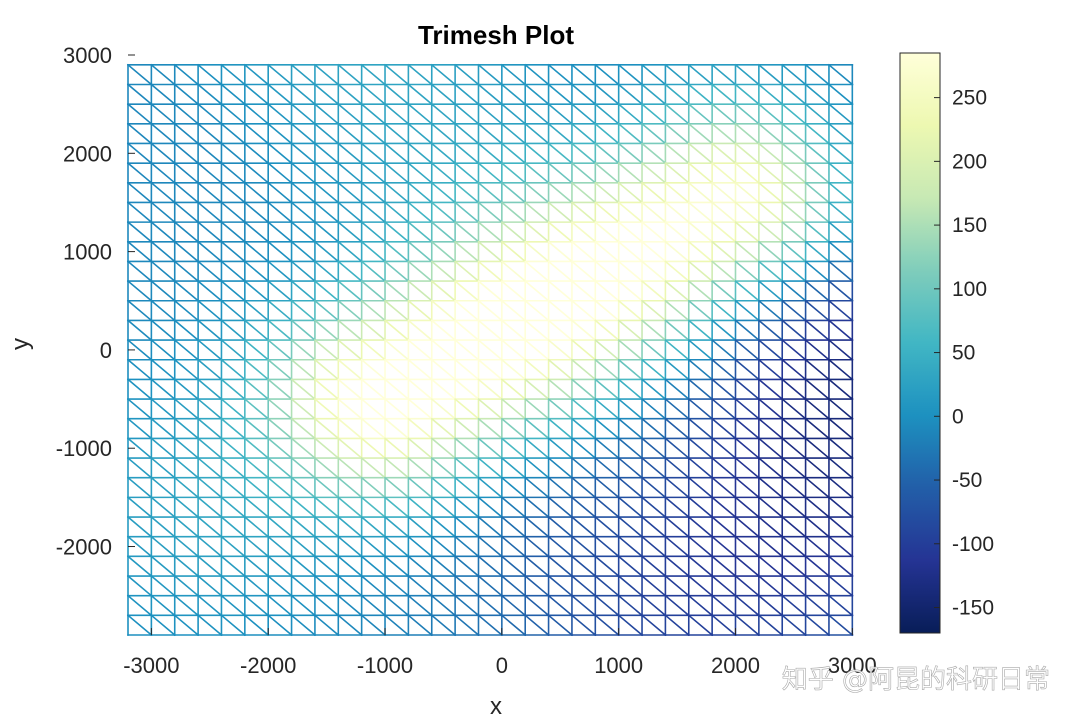 Image resolution: width=1080 pixels, height=720 pixels. Describe the element at coordinates (496, 706) in the screenshot. I see `x-axis-label: x` at that location.